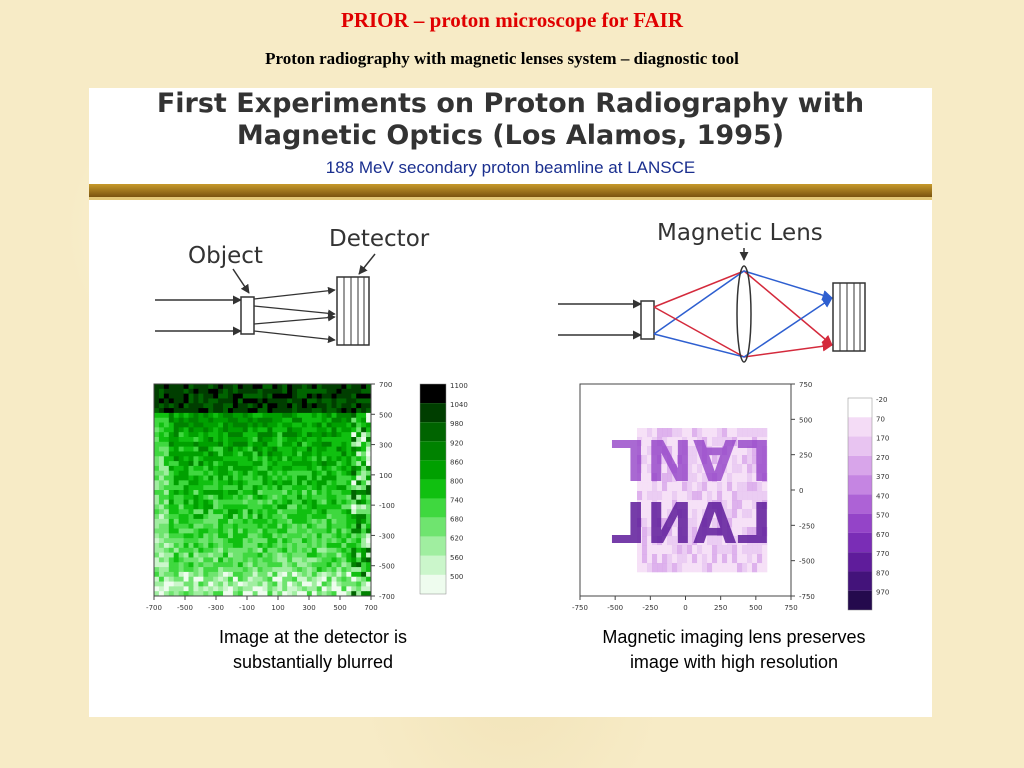 This screenshot has height=768, width=1024. I want to click on y-tick-label: 0, so click(801, 491).